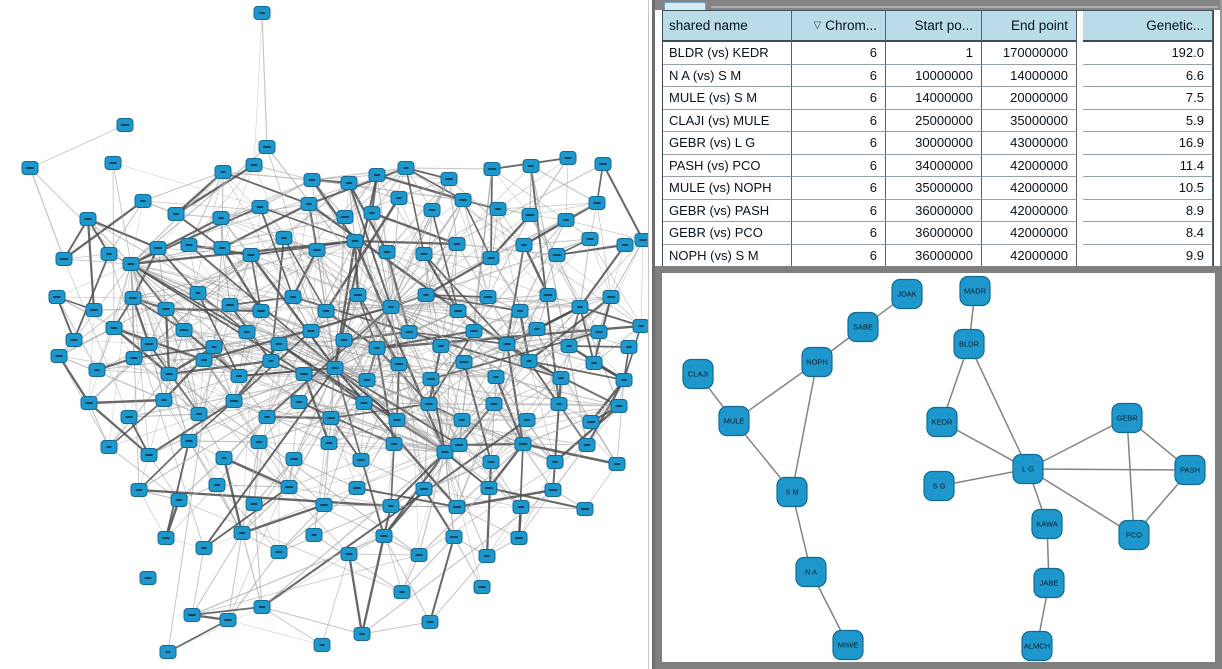  Describe the element at coordinates (934, 188) in the screenshot. I see `table-cell-start-position: 35000000` at that location.